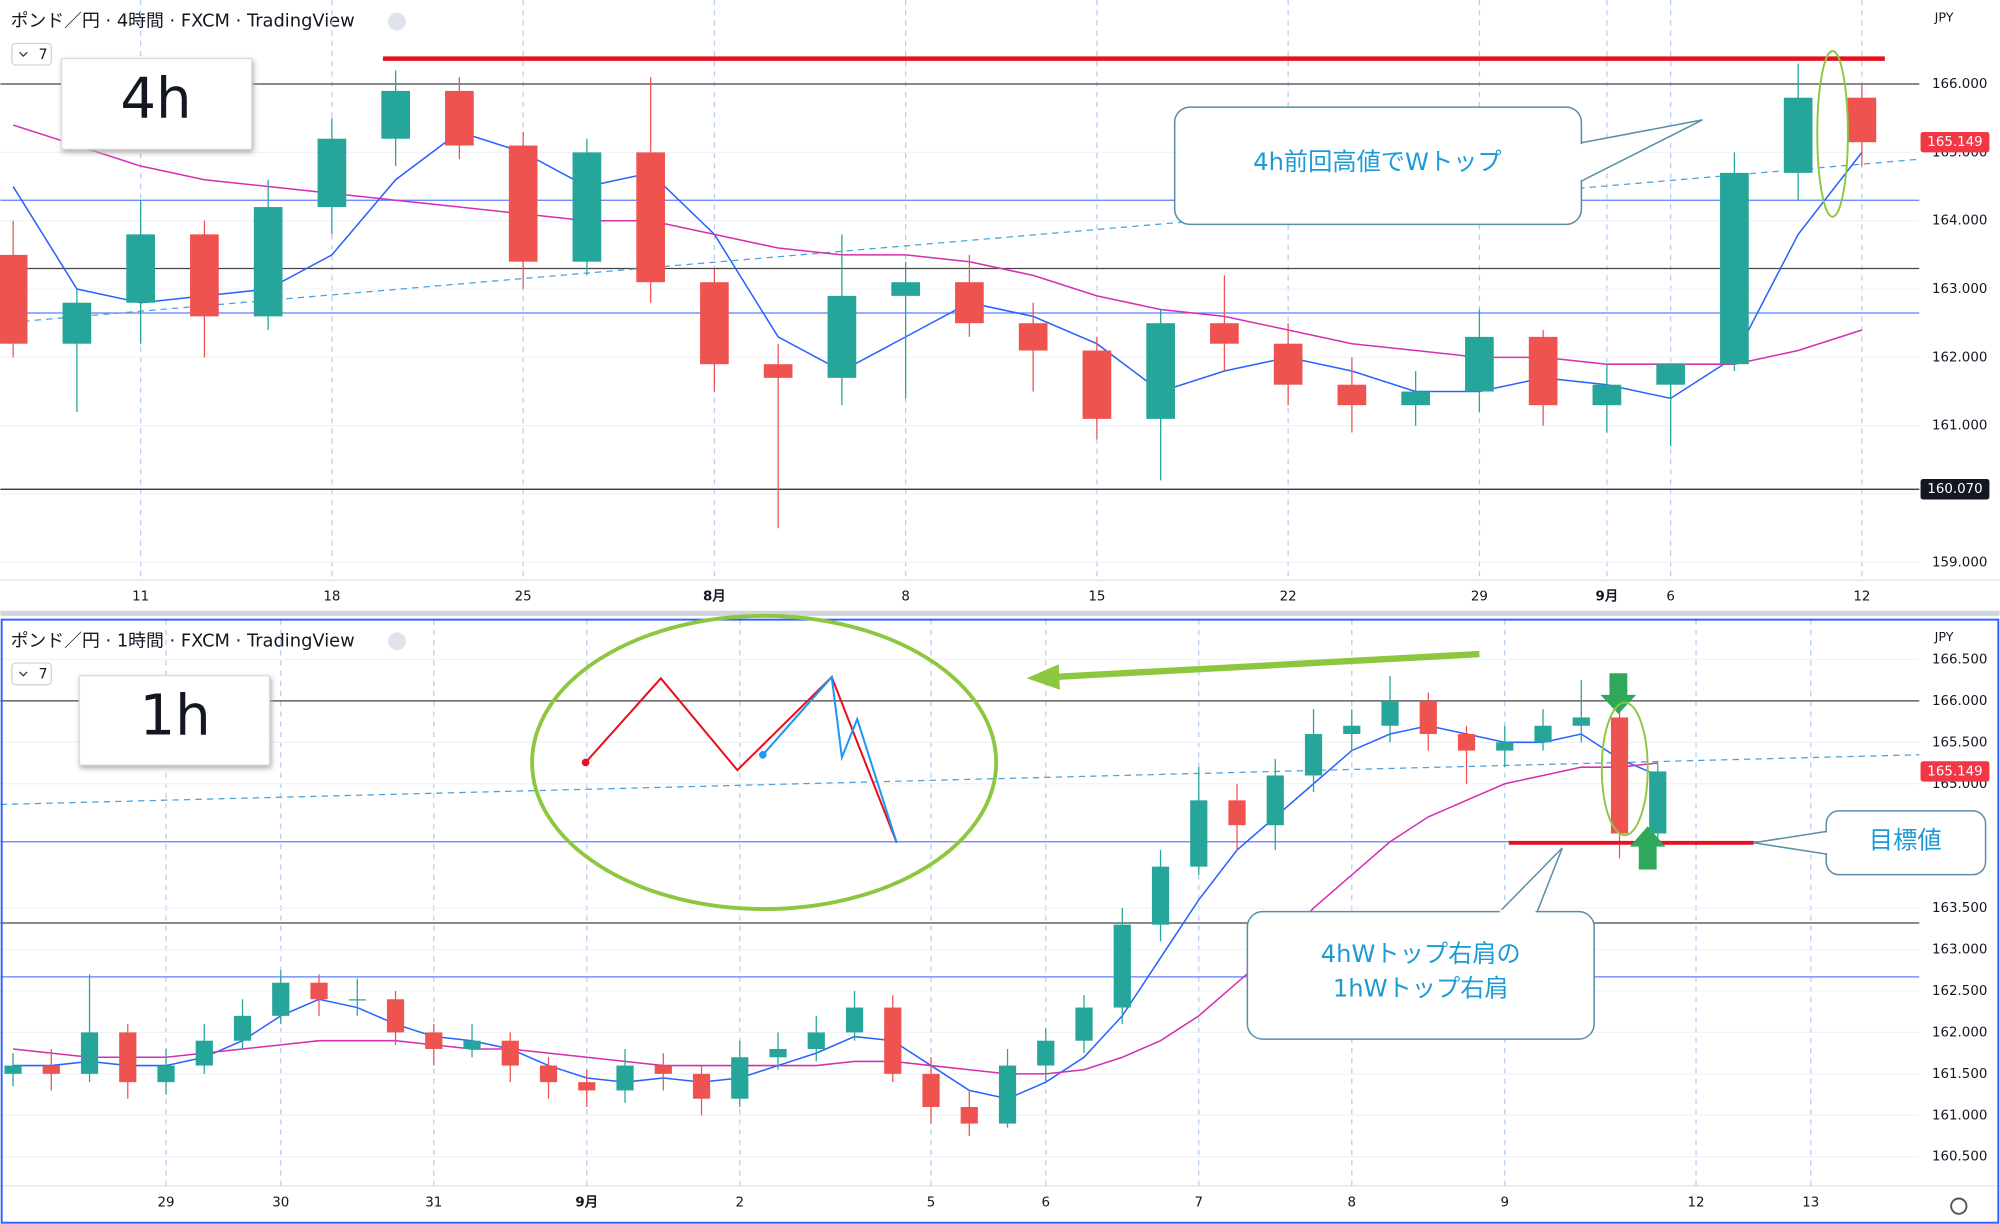 Image resolution: width=2000 pixels, height=1224 pixels. What do you see at coordinates (1959, 562) in the screenshot?
I see `y-tick-label: 159.000` at bounding box center [1959, 562].